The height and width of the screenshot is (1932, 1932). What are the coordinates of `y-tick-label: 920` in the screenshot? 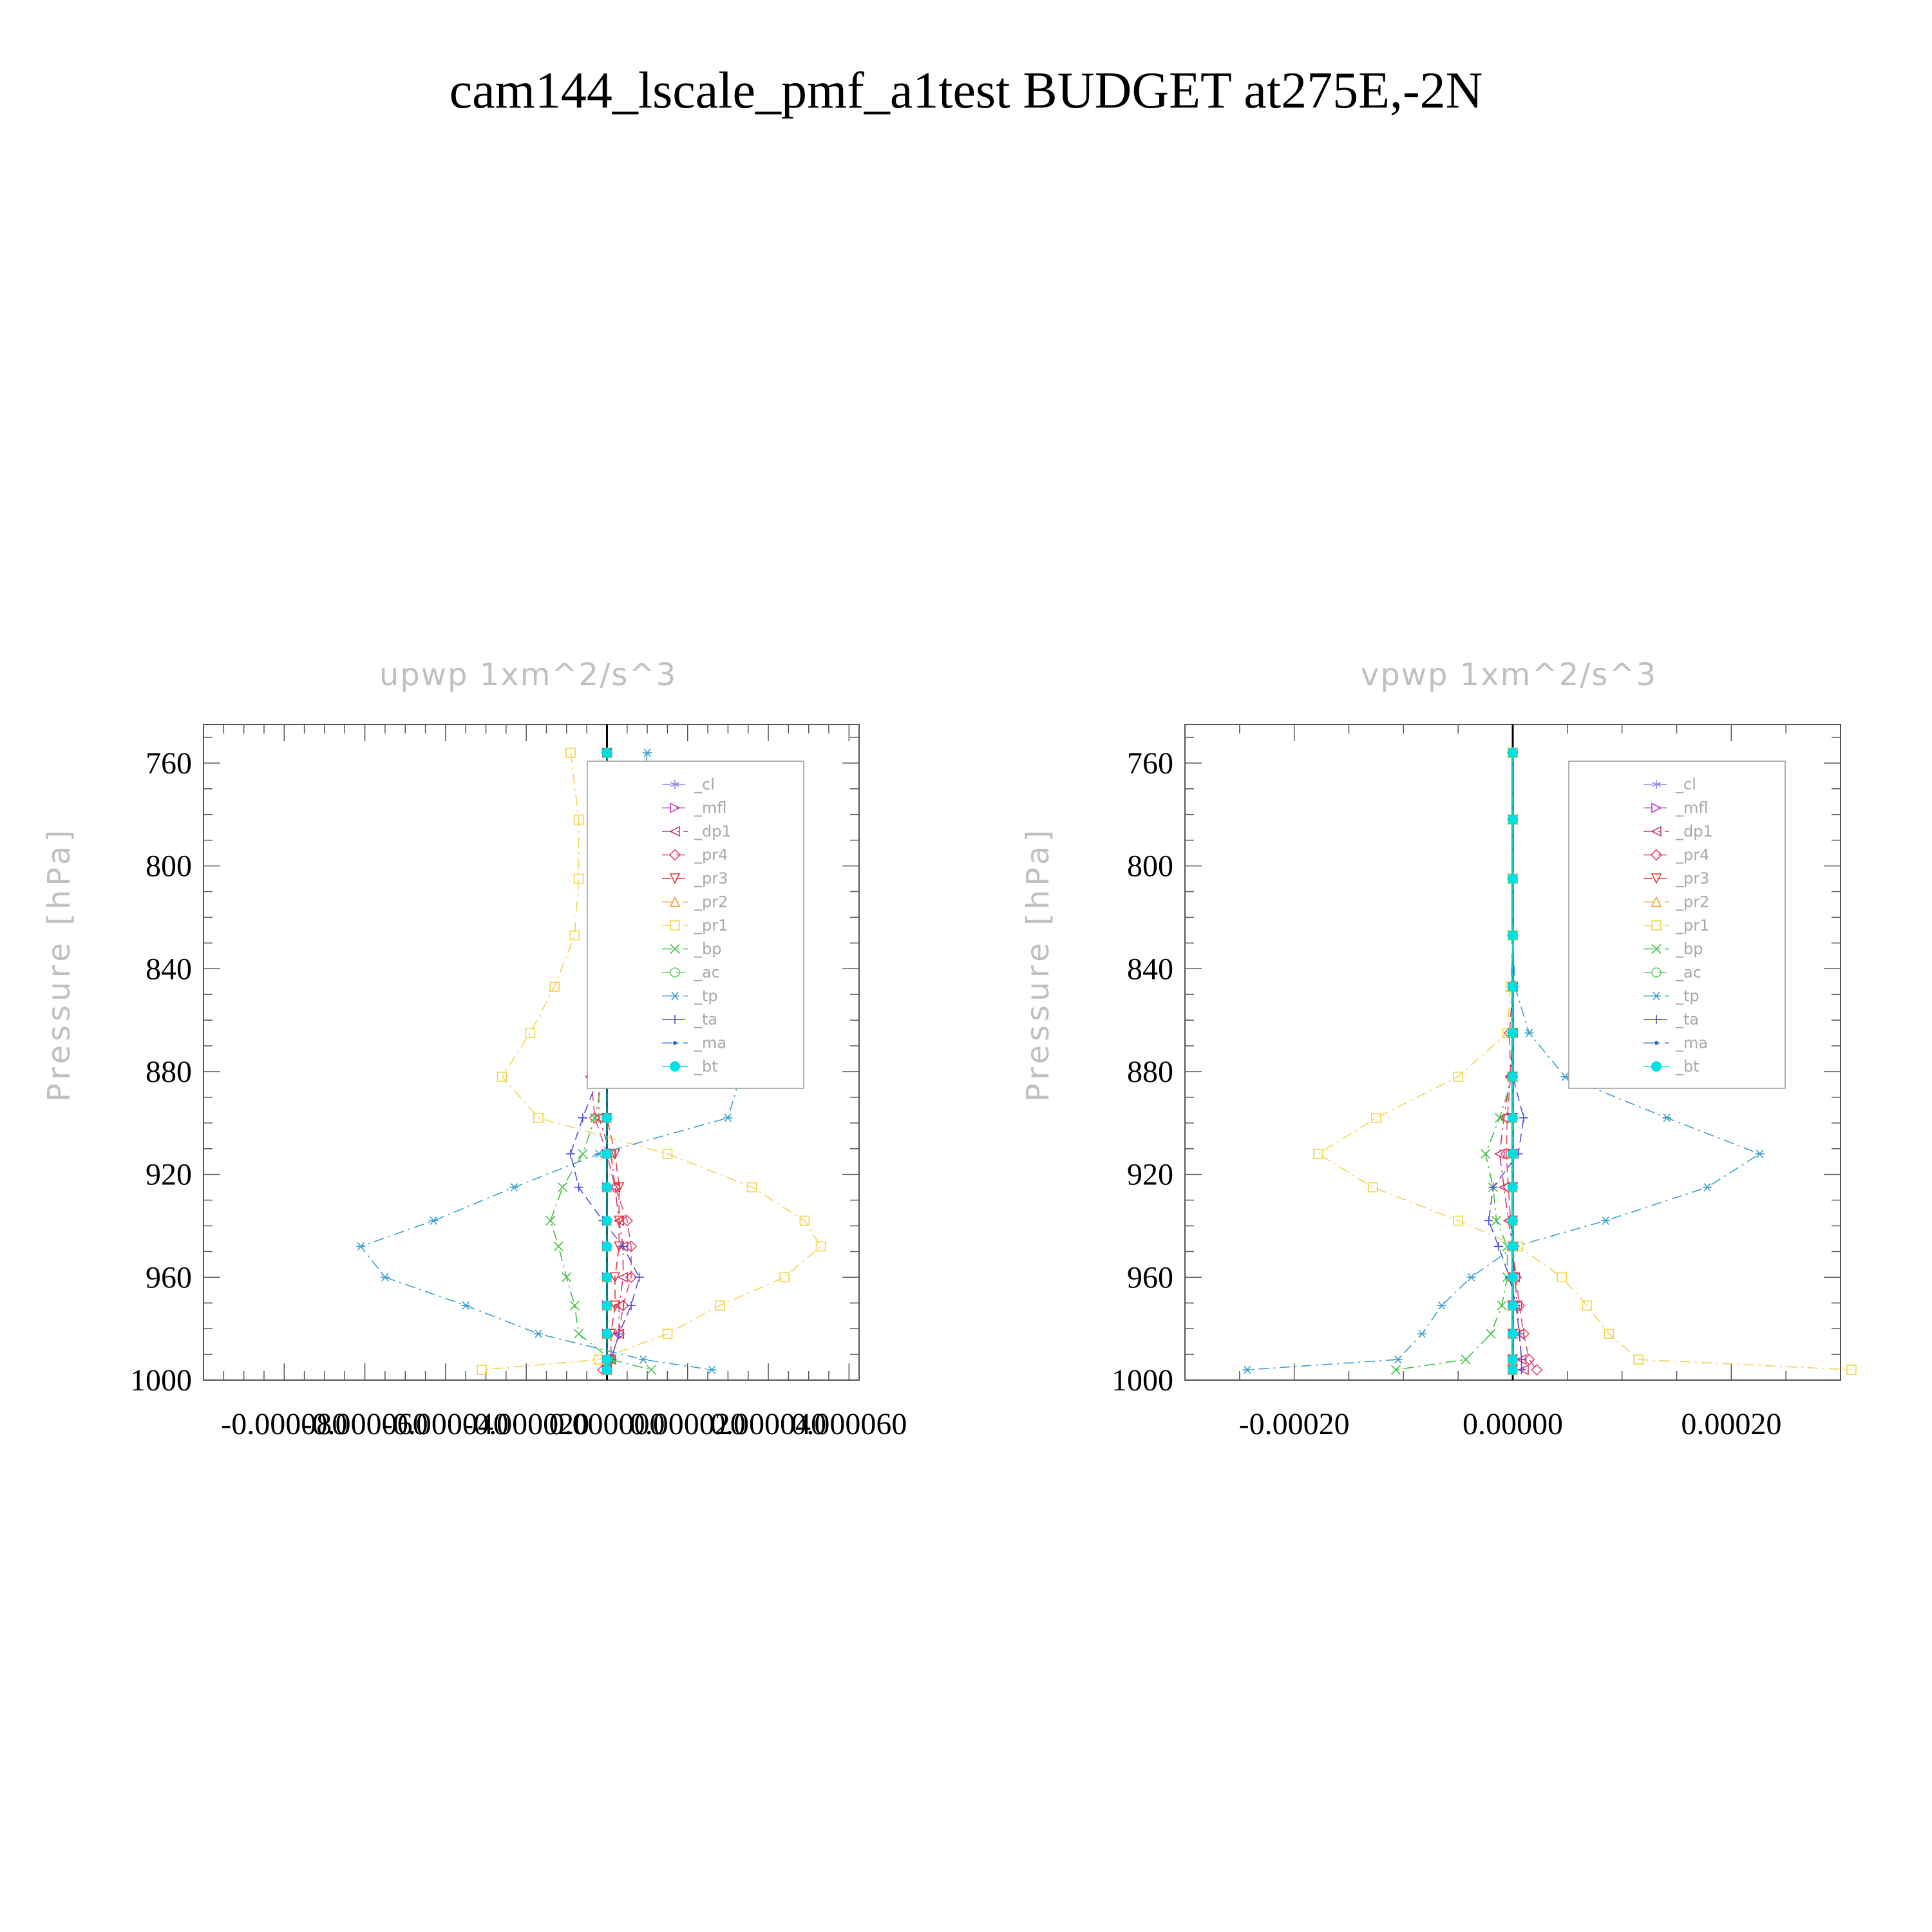 It's located at (169, 1175).